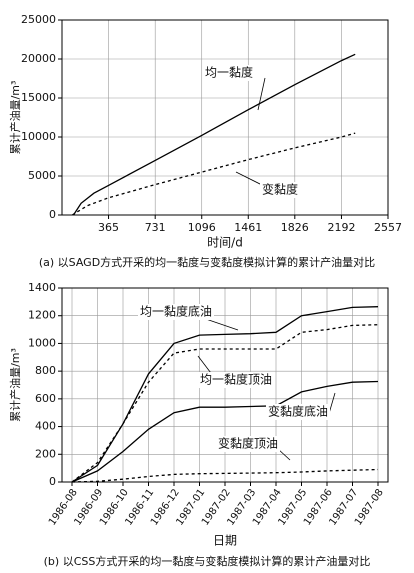  What do you see at coordinates (38, 58) in the screenshot?
I see `y-tick-label: 20000` at bounding box center [38, 58].